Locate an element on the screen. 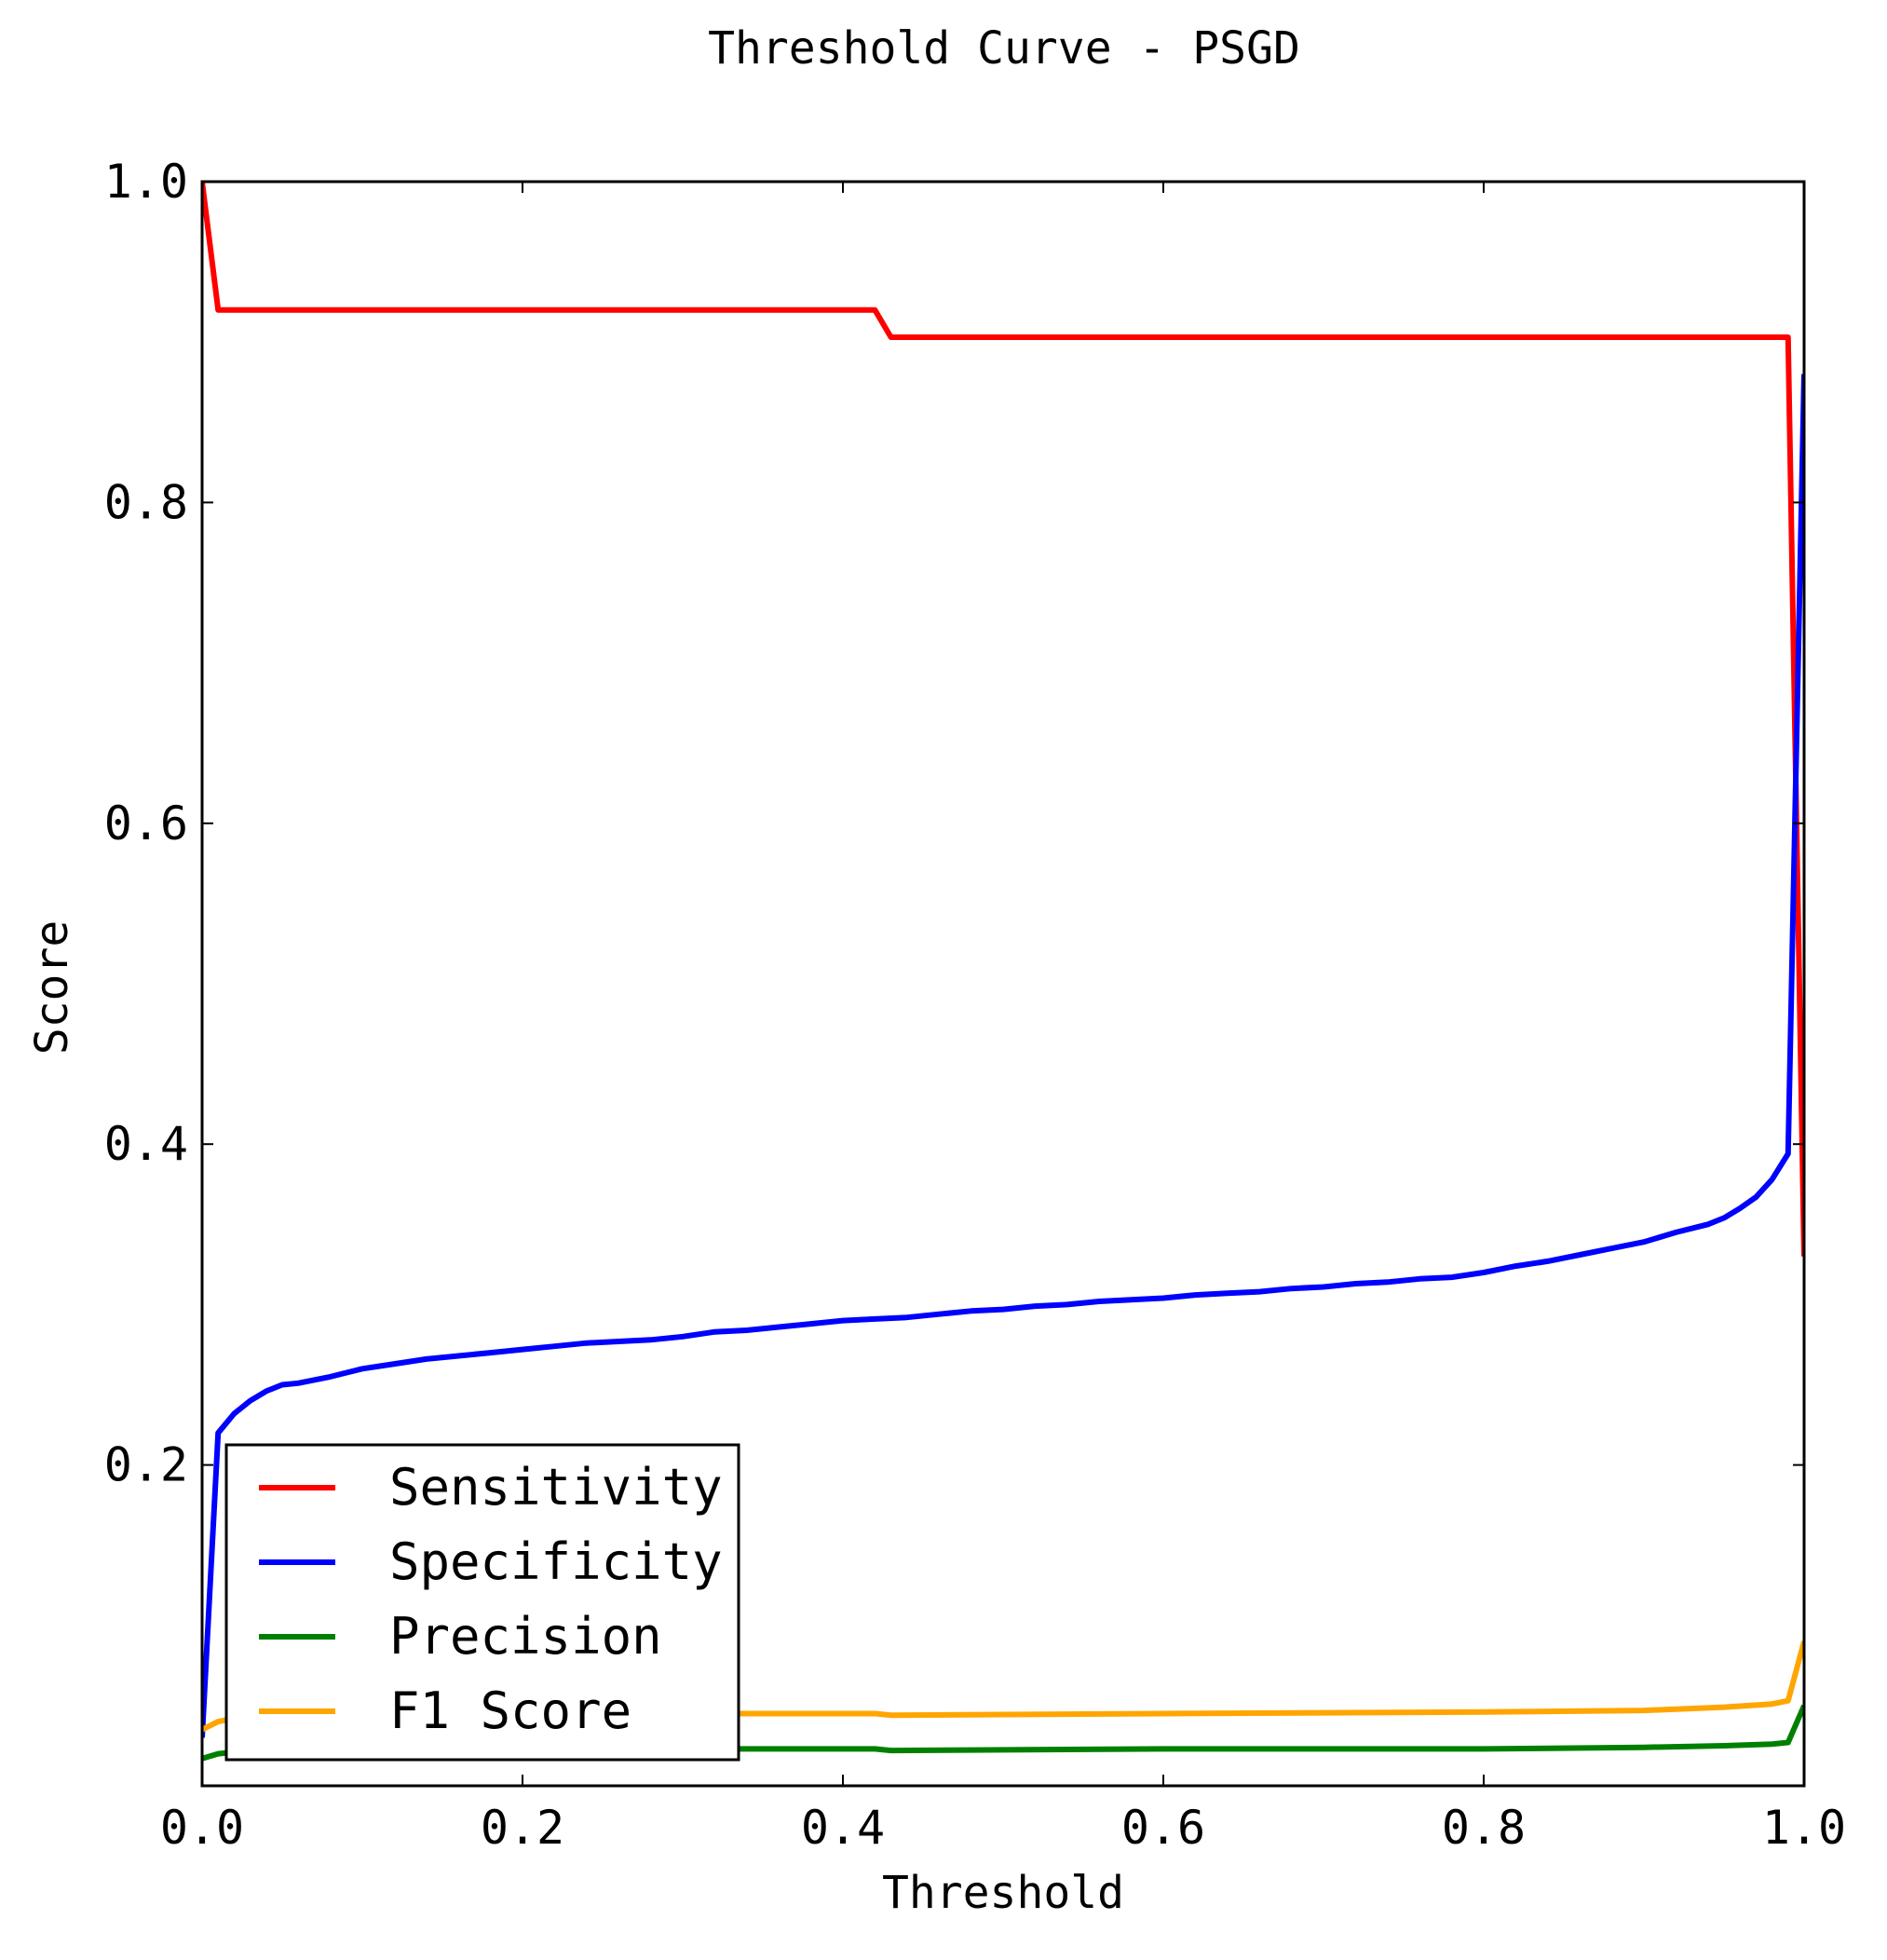 This screenshot has width=1887, height=1960. x-tick-label-1: 0.2 is located at coordinates (522, 1828).